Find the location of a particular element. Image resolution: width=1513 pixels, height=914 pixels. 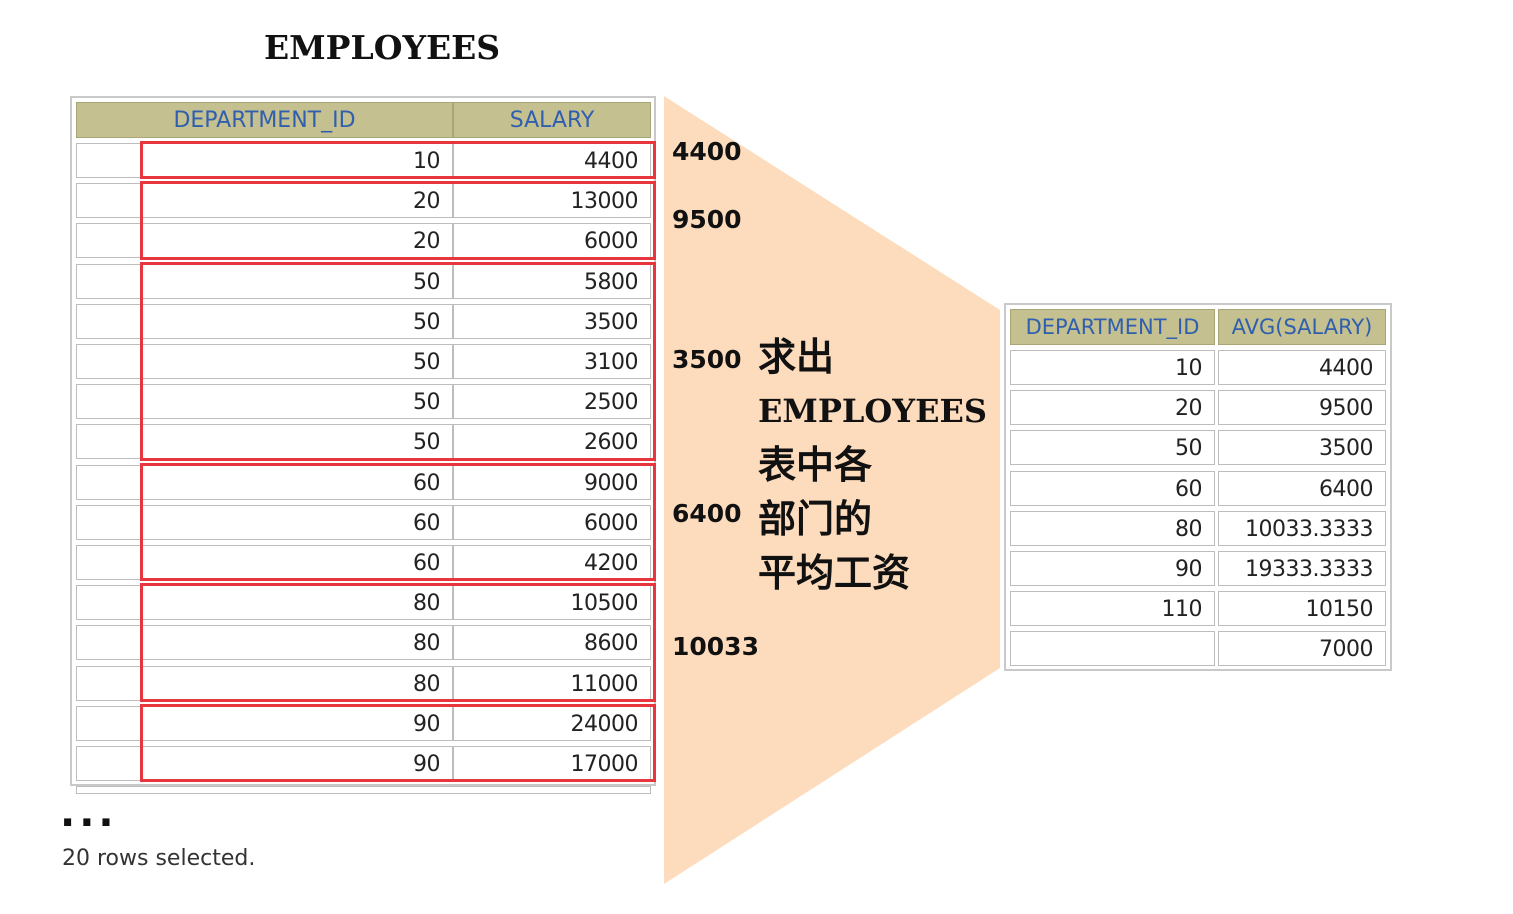

group-avg-label: 6400 is located at coordinates (707, 513).